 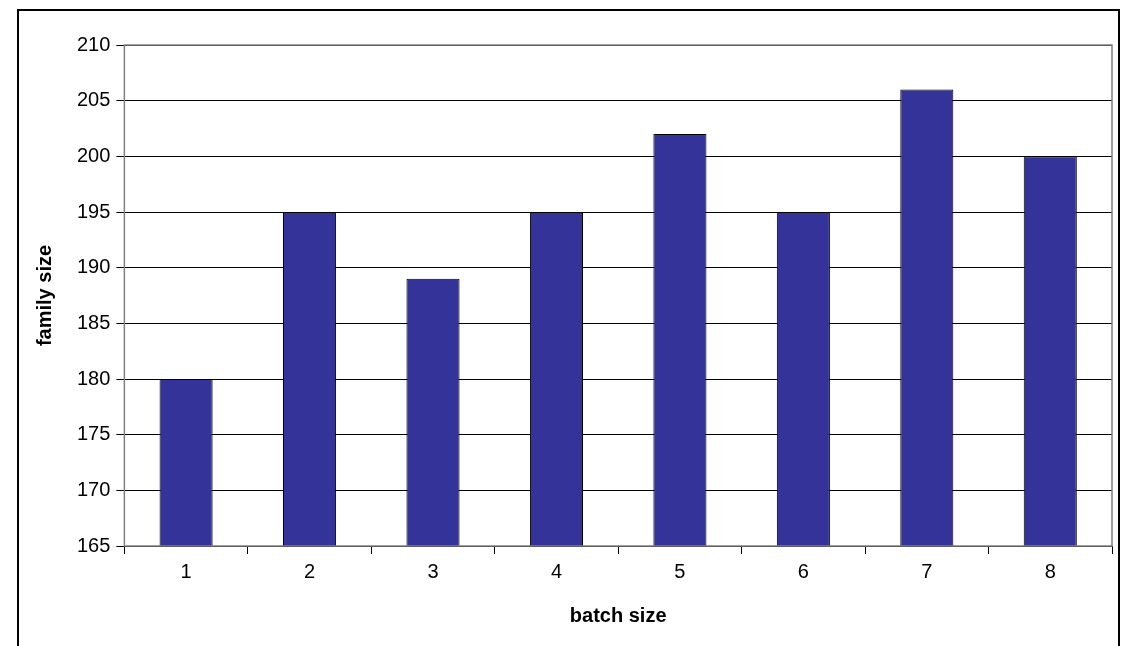 What do you see at coordinates (680, 570) in the screenshot?
I see `x-tick-label: 5` at bounding box center [680, 570].